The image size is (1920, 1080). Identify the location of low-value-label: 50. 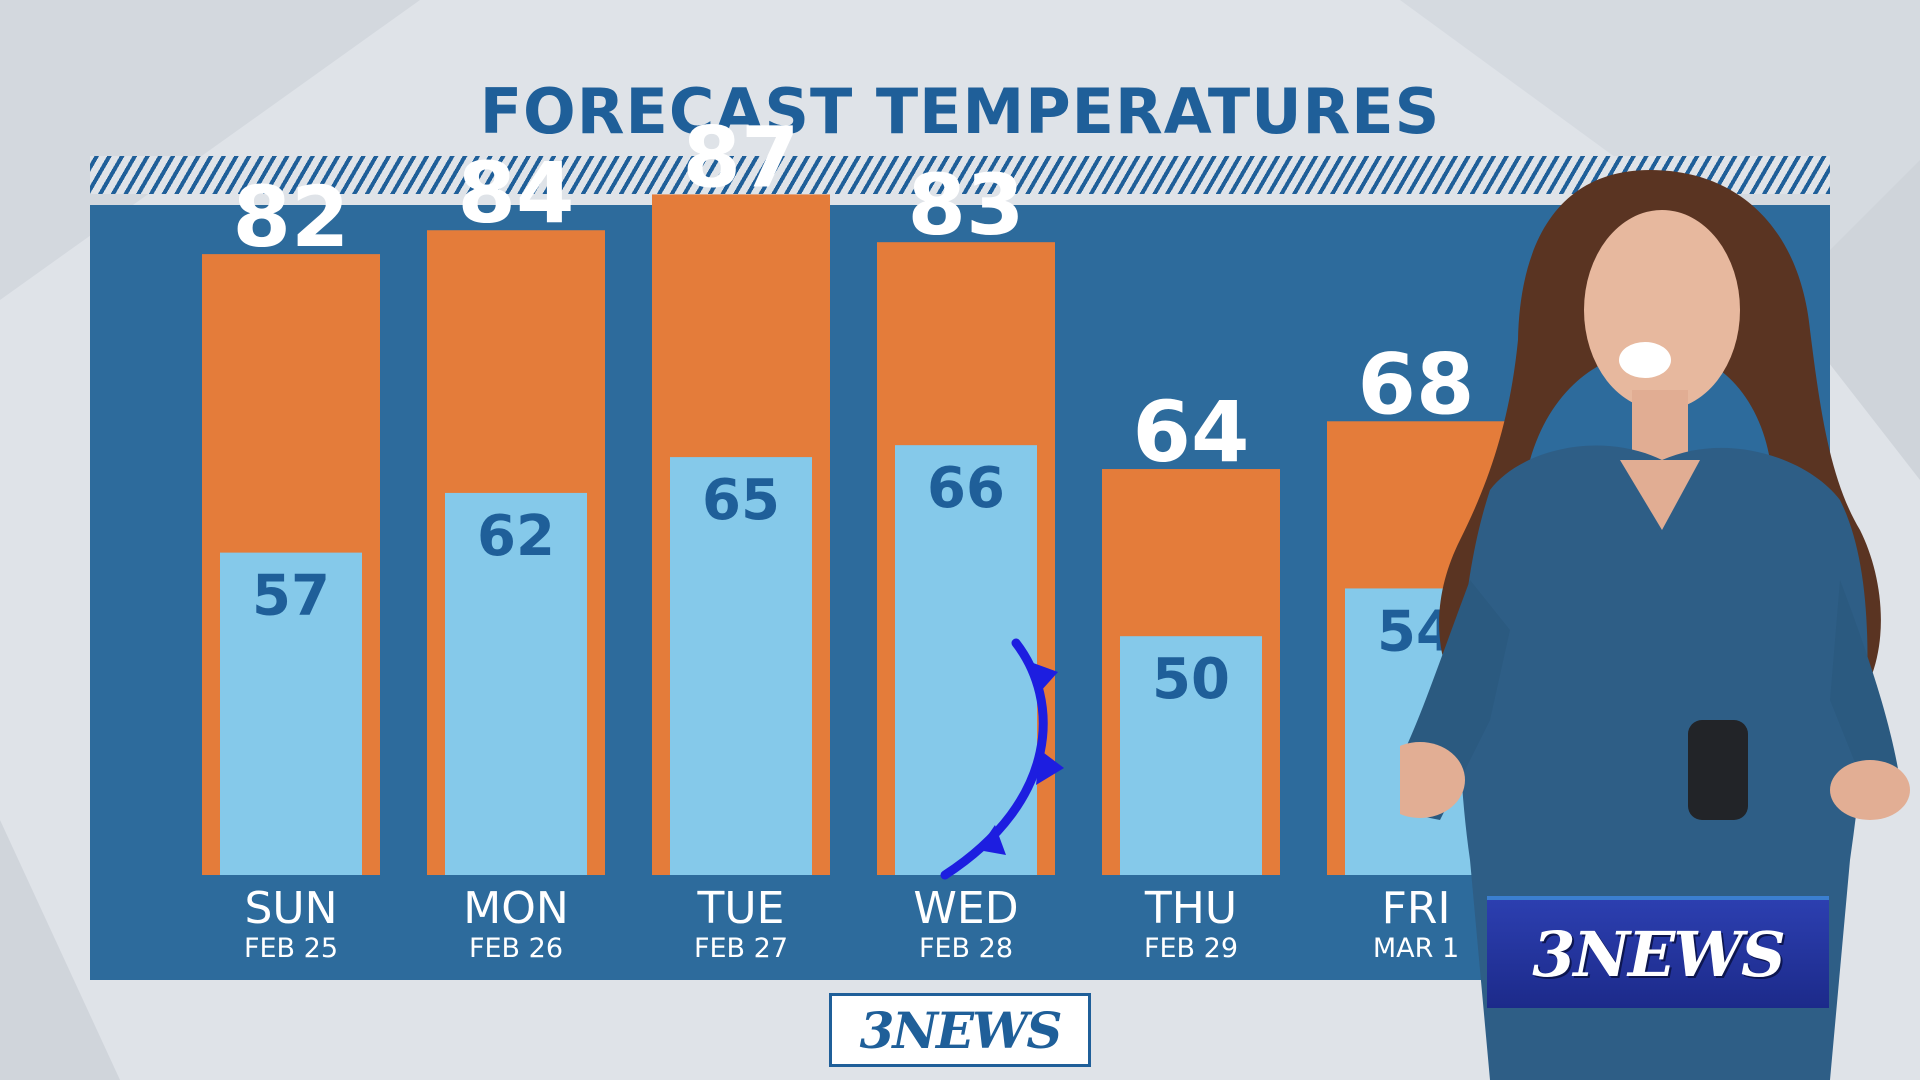
(1191, 679).